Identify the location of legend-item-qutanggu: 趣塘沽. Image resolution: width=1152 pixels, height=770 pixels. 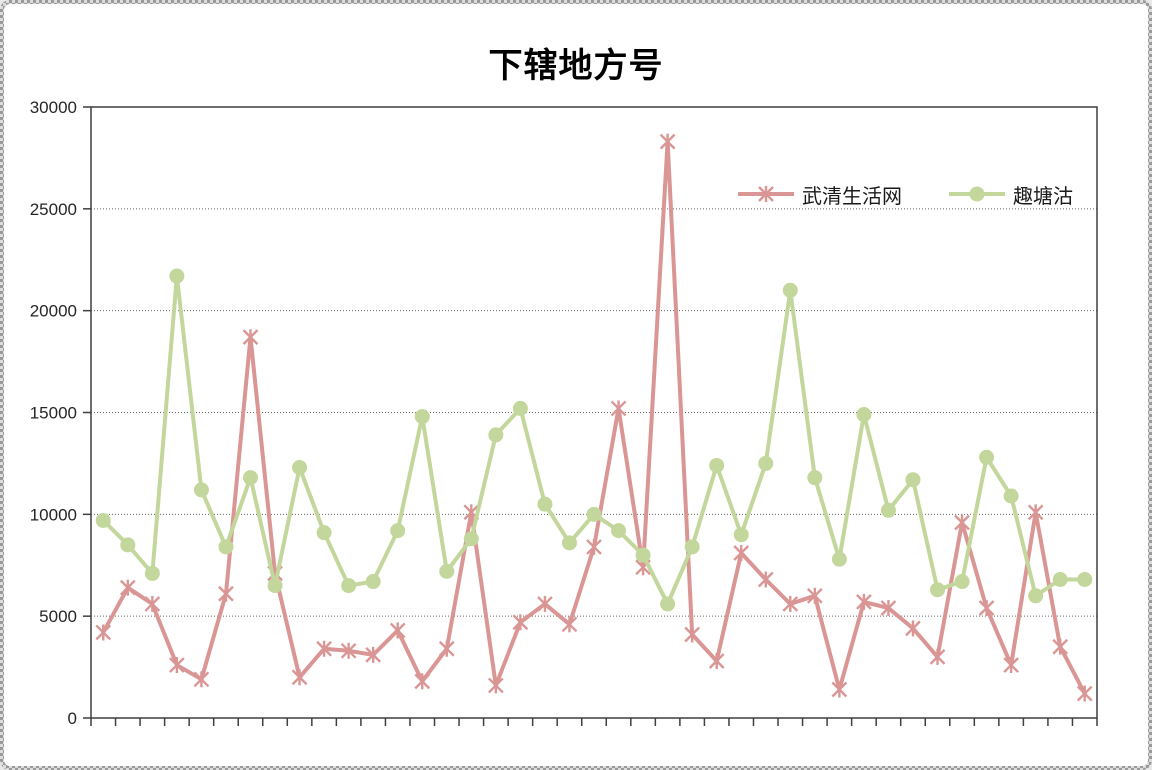
(1010, 194).